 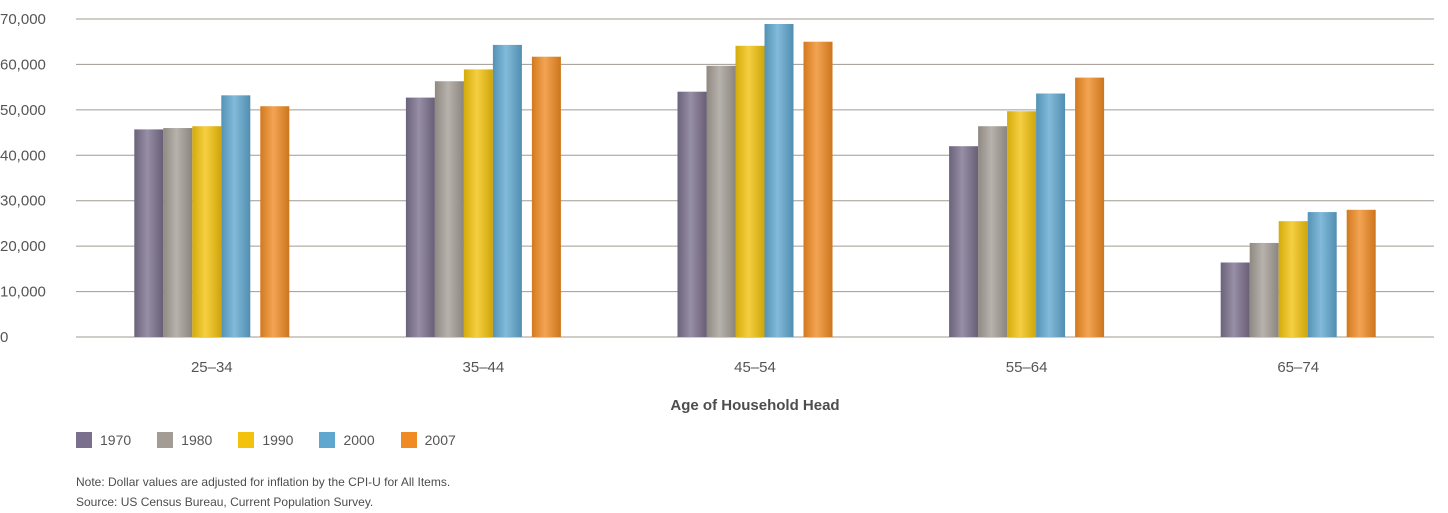 What do you see at coordinates (23, 292) in the screenshot?
I see `y-tick-label: 10,000` at bounding box center [23, 292].